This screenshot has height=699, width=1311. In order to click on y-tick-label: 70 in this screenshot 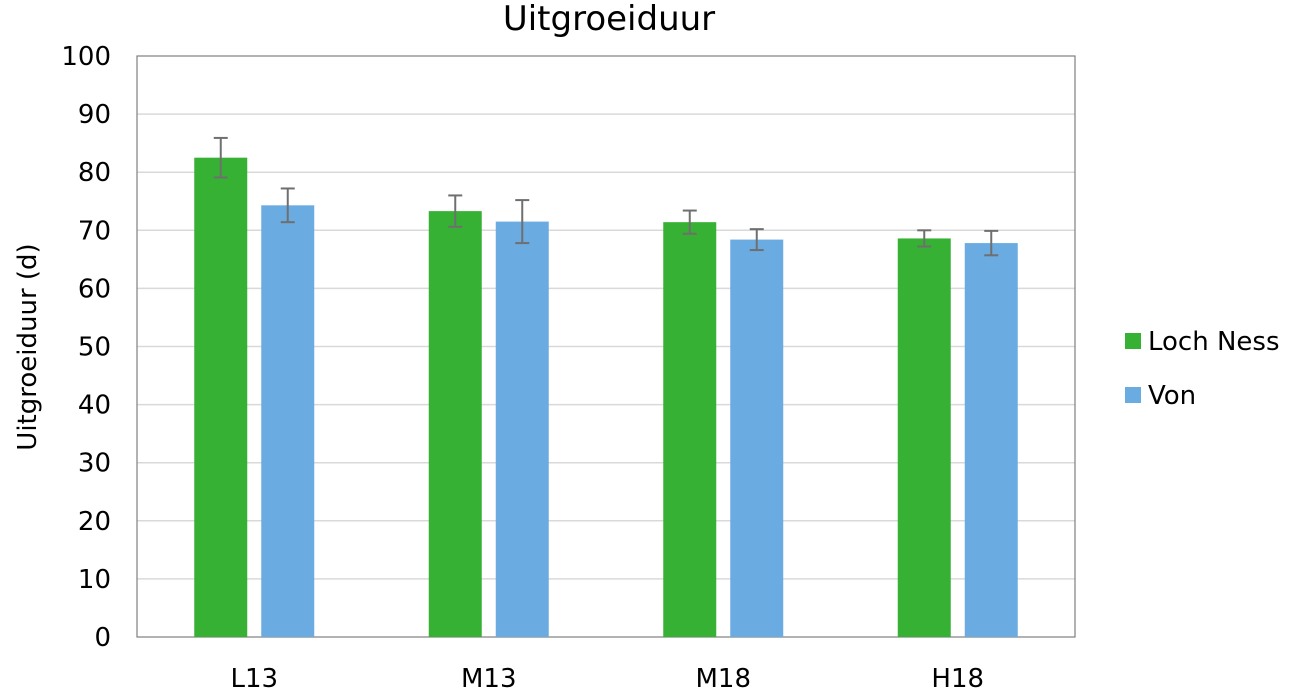, I will do `click(94, 231)`.